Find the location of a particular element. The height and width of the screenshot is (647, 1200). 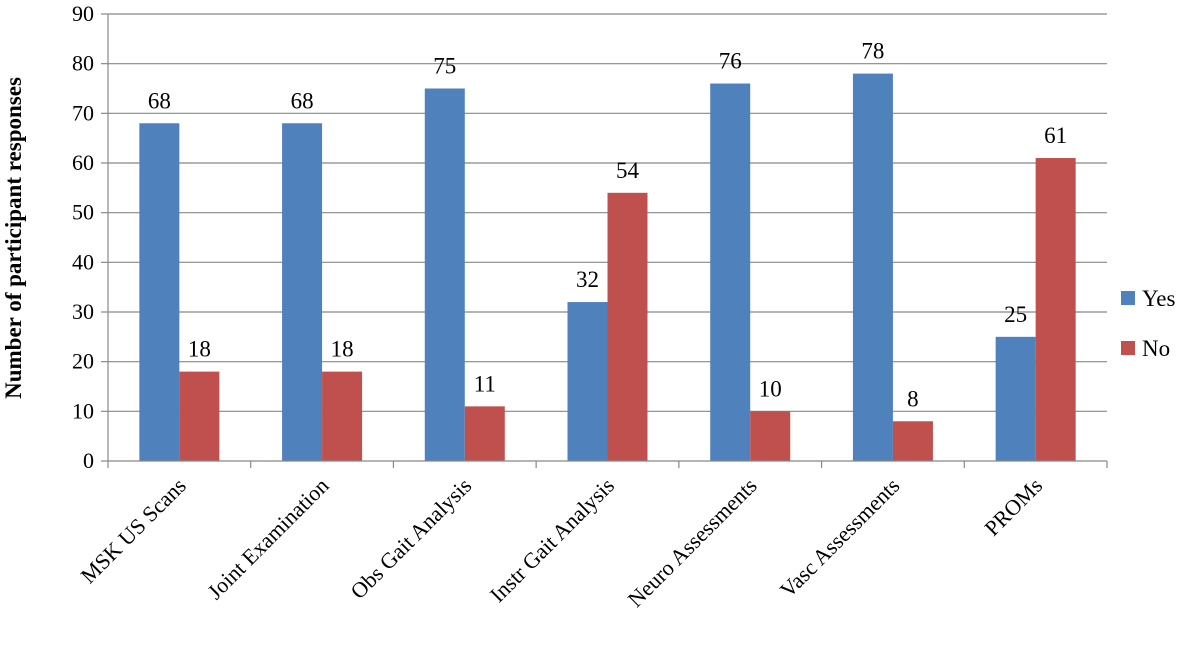

data-label: 8 is located at coordinates (913, 398).